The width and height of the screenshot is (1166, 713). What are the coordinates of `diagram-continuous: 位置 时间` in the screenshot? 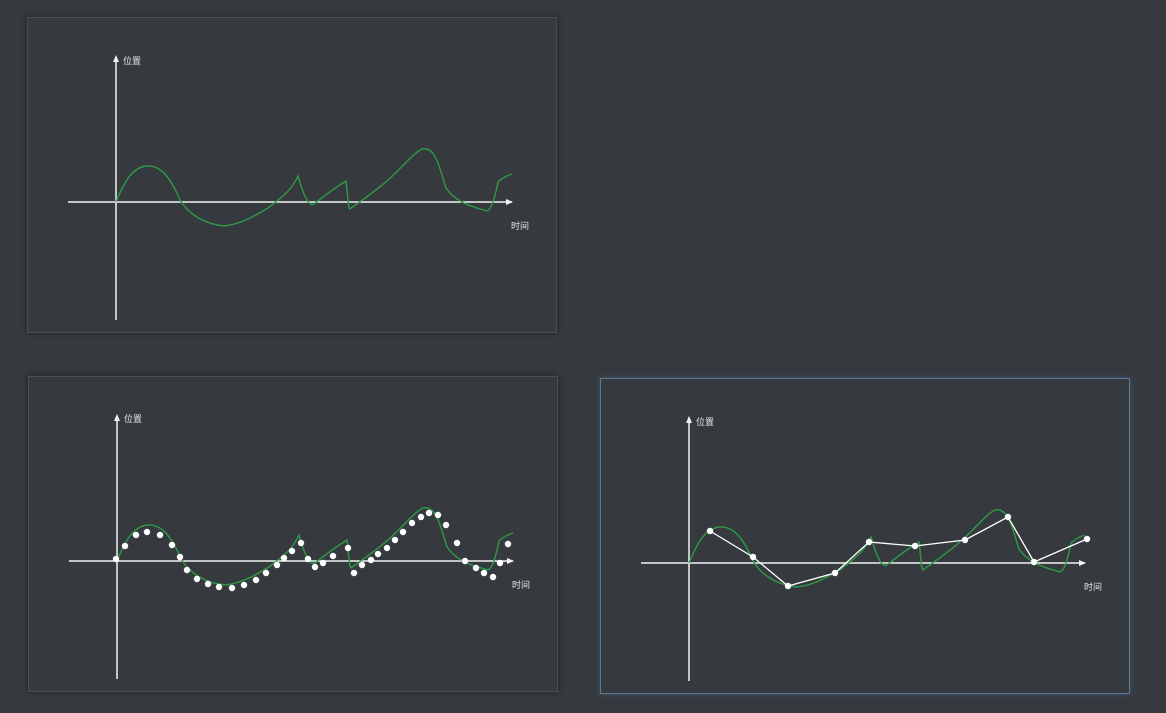 It's located at (298, 187).